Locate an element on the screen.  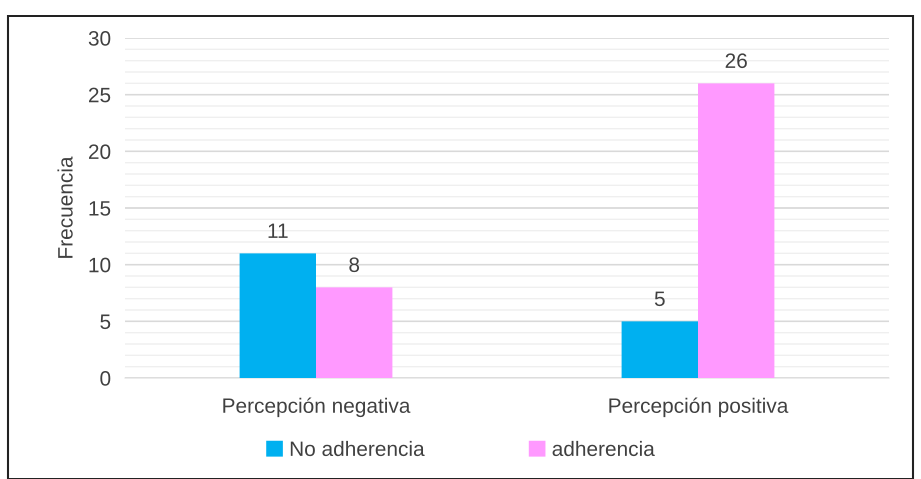
y-tick-label: 20 is located at coordinates (99, 152).